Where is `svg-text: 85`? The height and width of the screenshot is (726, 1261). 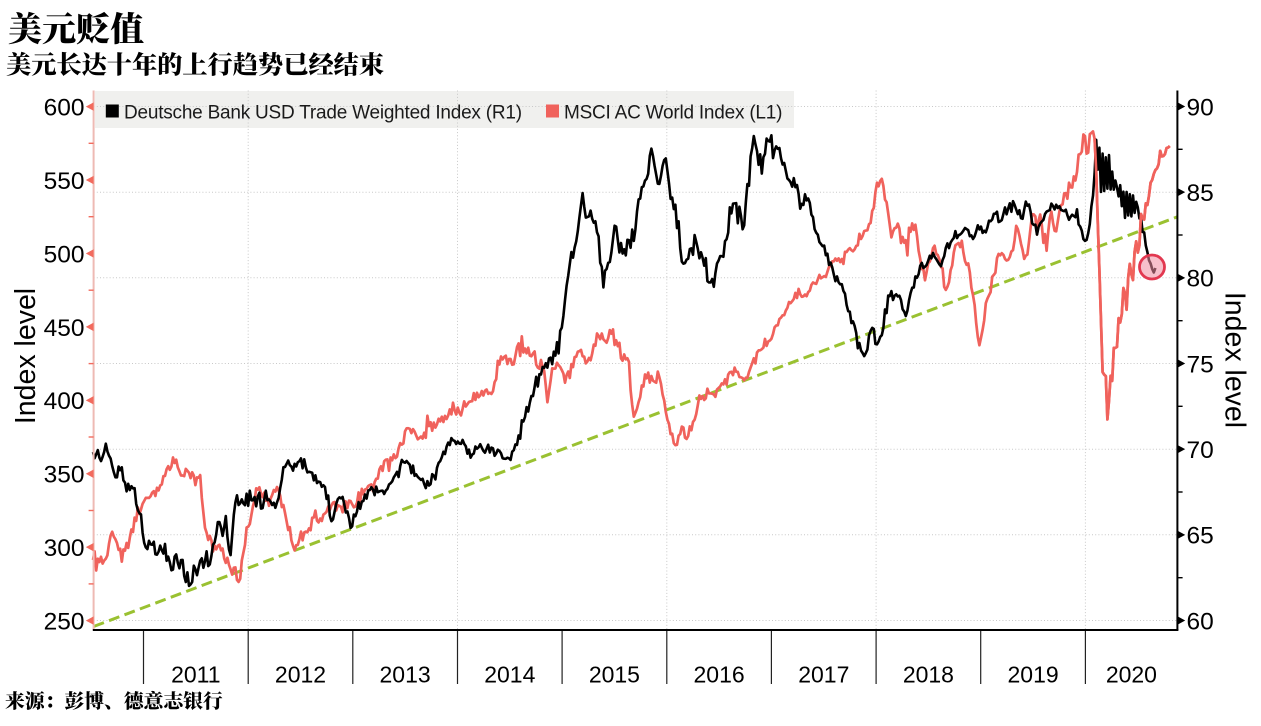 svg-text: 85 is located at coordinates (1200, 193).